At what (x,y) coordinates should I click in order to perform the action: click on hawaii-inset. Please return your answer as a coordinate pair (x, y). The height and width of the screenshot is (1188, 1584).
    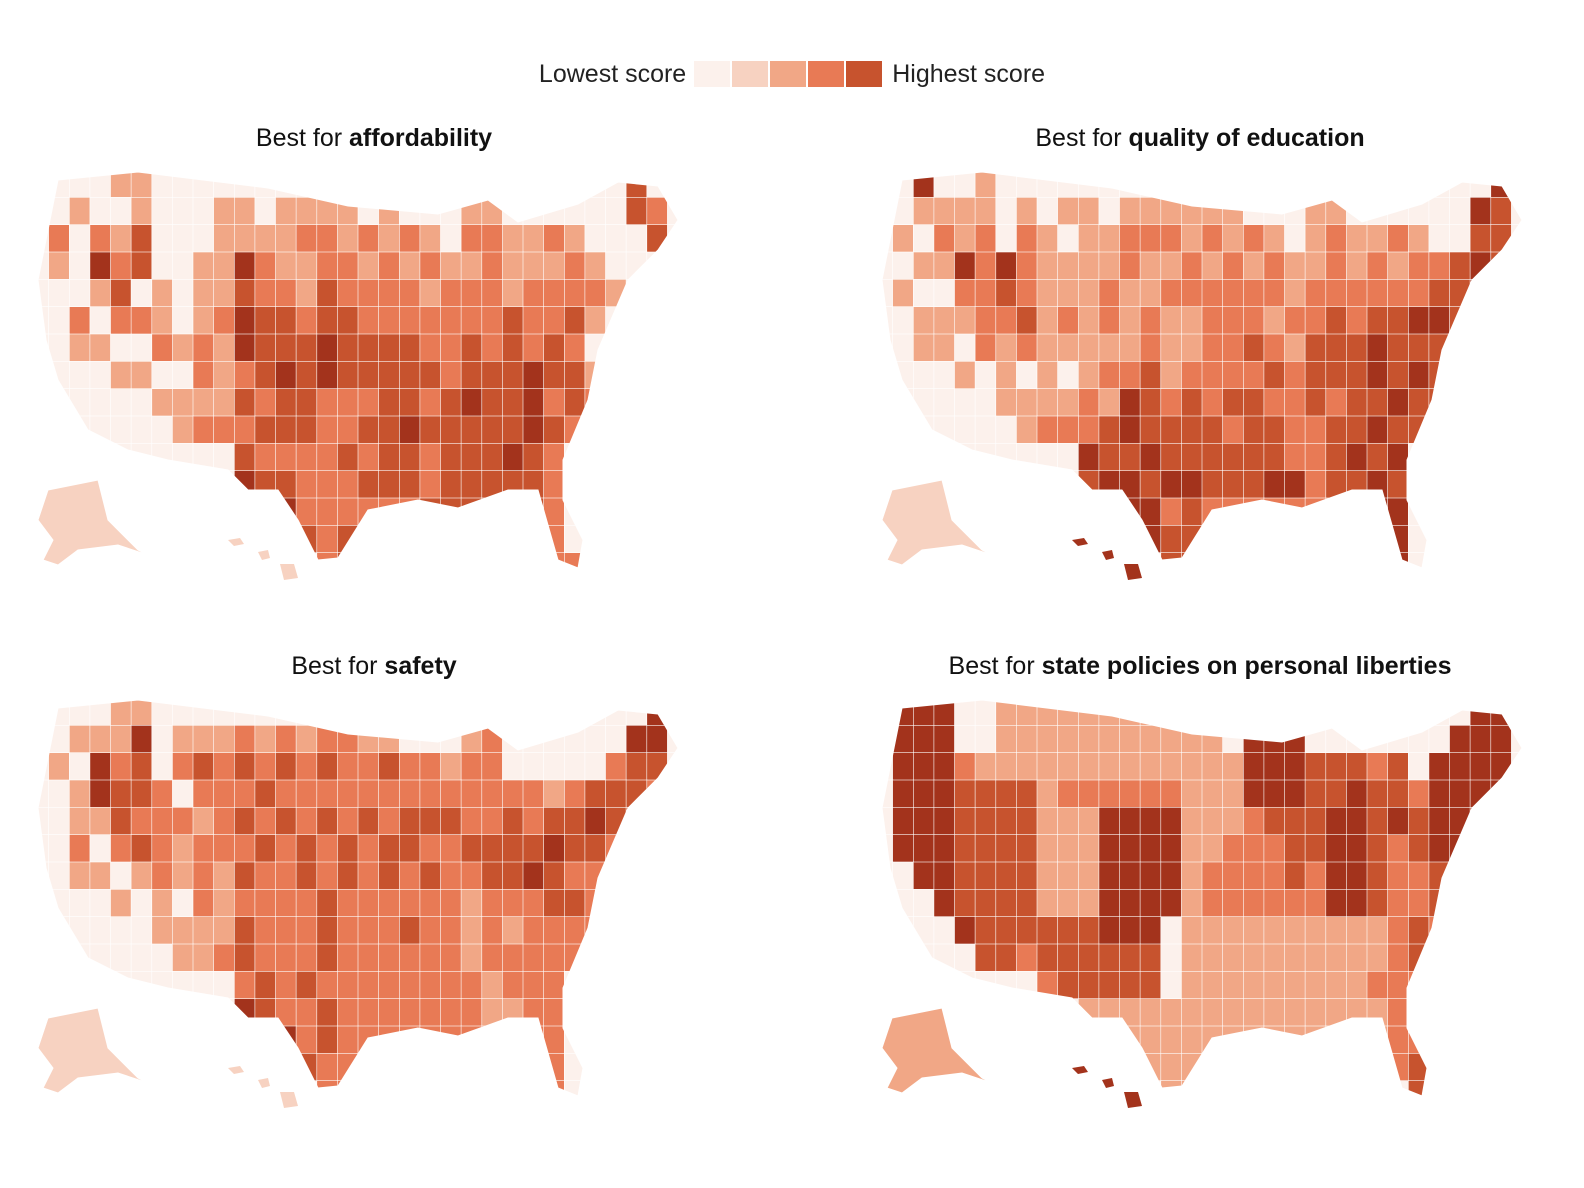
    Looking at the image, I should click on (1107, 1087).